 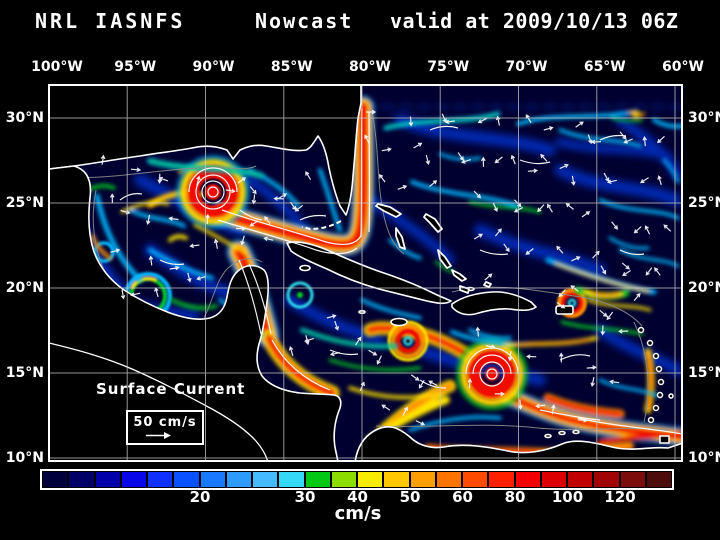 I want to click on vector-scale-box: 50 cm/s, so click(x=165, y=427).